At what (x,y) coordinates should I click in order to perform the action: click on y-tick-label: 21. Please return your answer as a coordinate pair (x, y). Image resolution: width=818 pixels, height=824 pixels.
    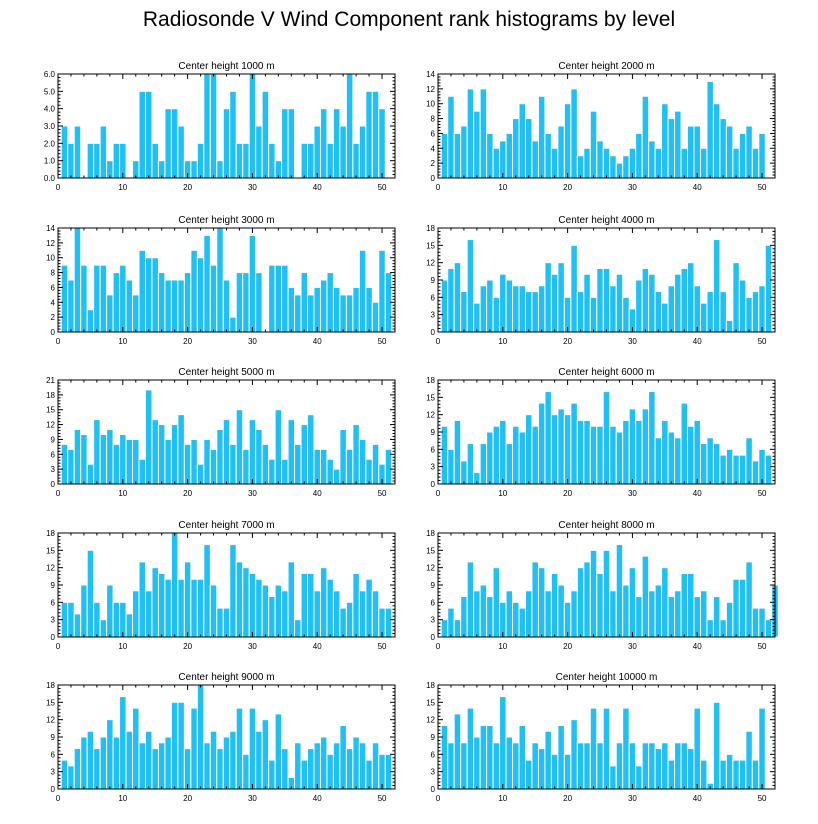
    Looking at the image, I should click on (50, 380).